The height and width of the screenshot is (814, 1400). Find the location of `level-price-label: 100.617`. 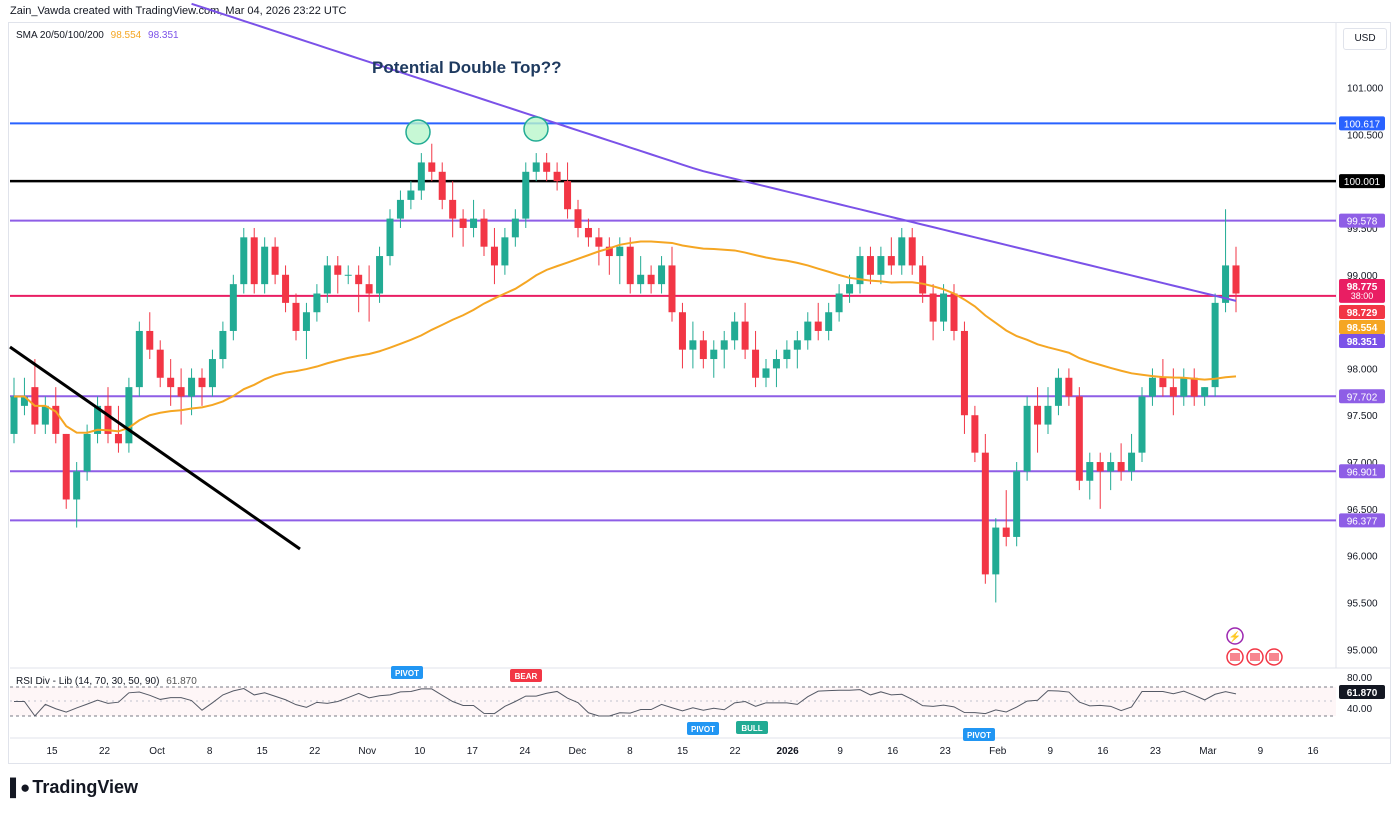

level-price-label: 100.617 is located at coordinates (1362, 124).